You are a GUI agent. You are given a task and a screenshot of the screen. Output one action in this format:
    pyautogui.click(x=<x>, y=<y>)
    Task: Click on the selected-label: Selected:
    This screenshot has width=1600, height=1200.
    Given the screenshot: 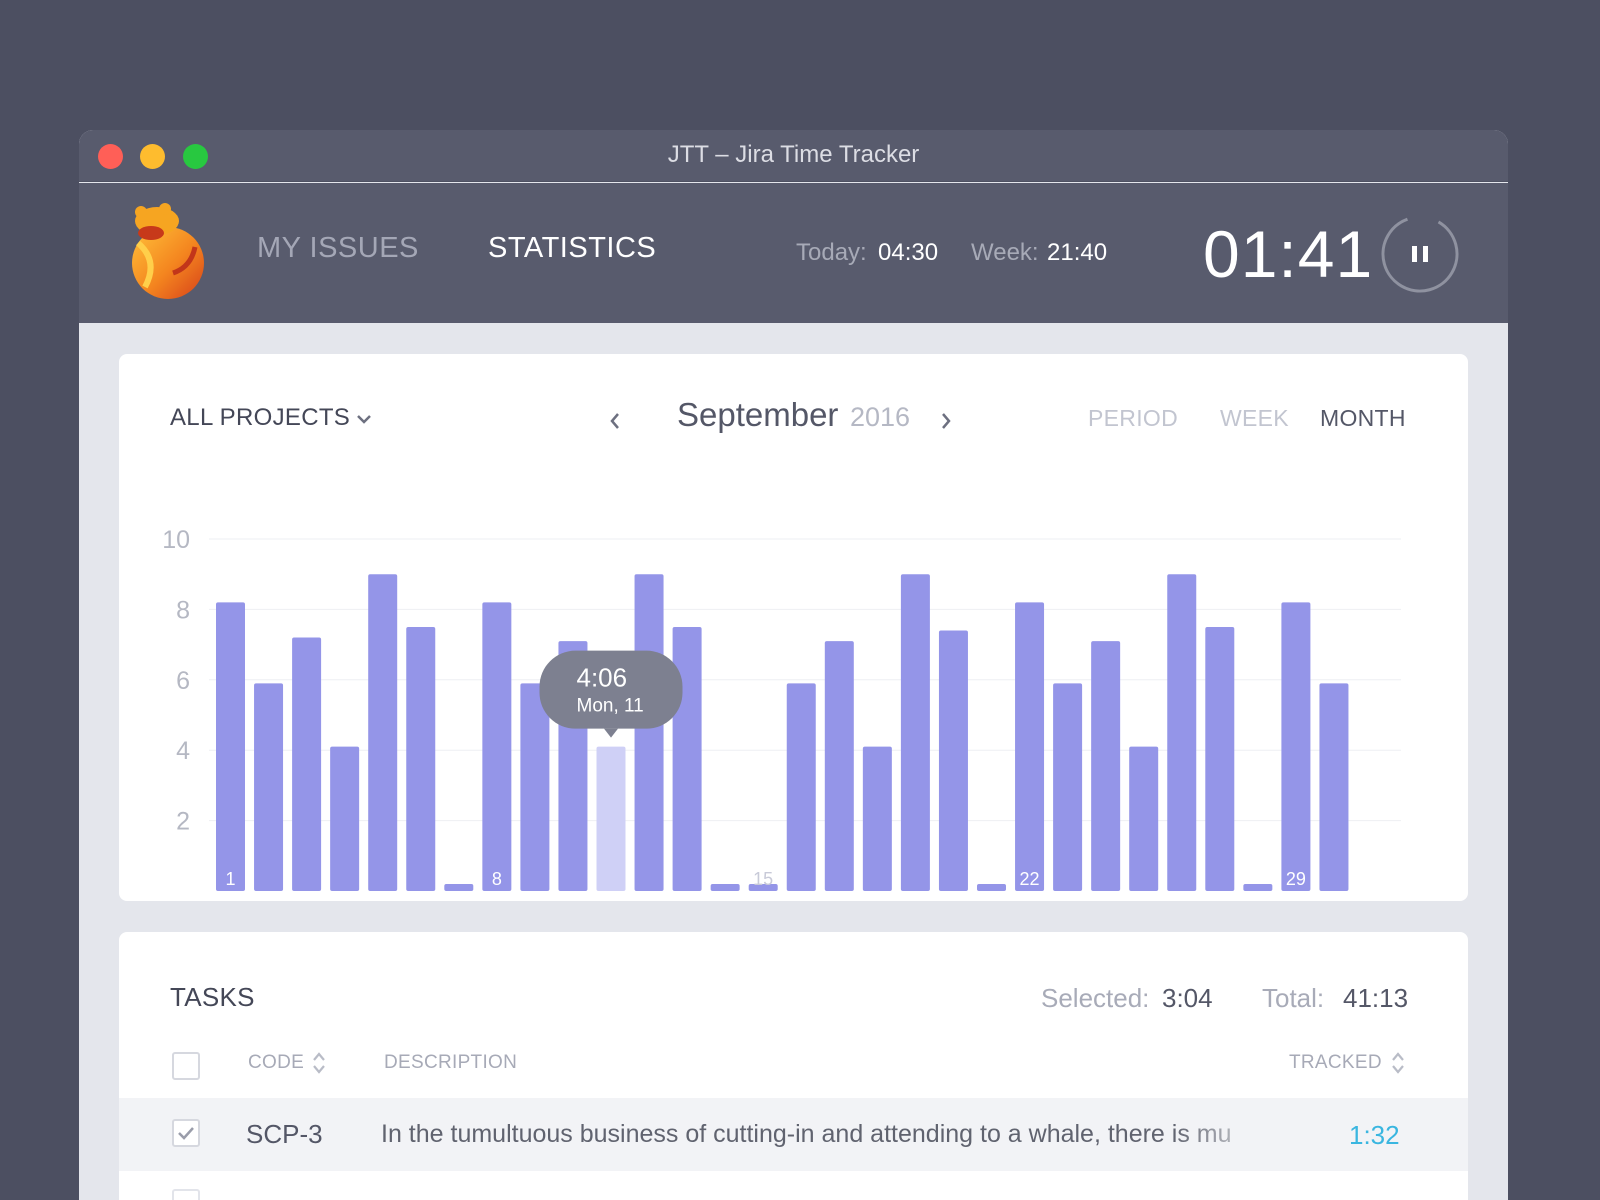 What is the action you would take?
    pyautogui.click(x=1095, y=998)
    